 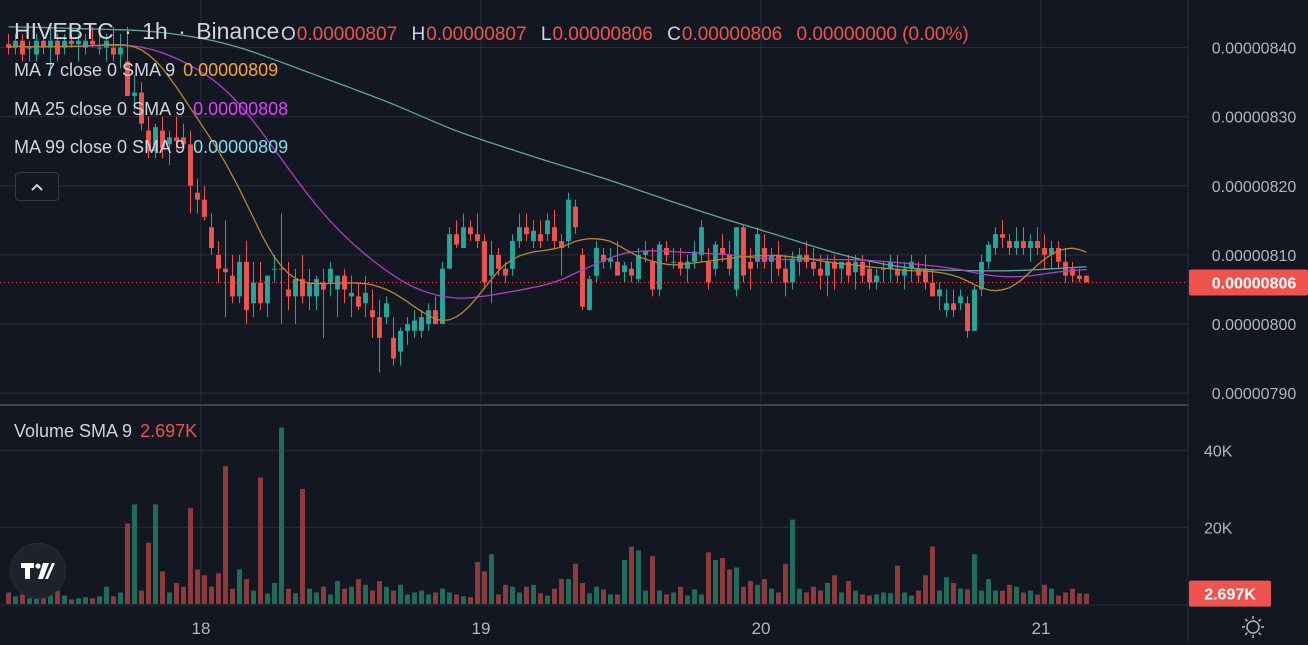 What do you see at coordinates (481, 628) in the screenshot?
I see `time-tick-label: 19` at bounding box center [481, 628].